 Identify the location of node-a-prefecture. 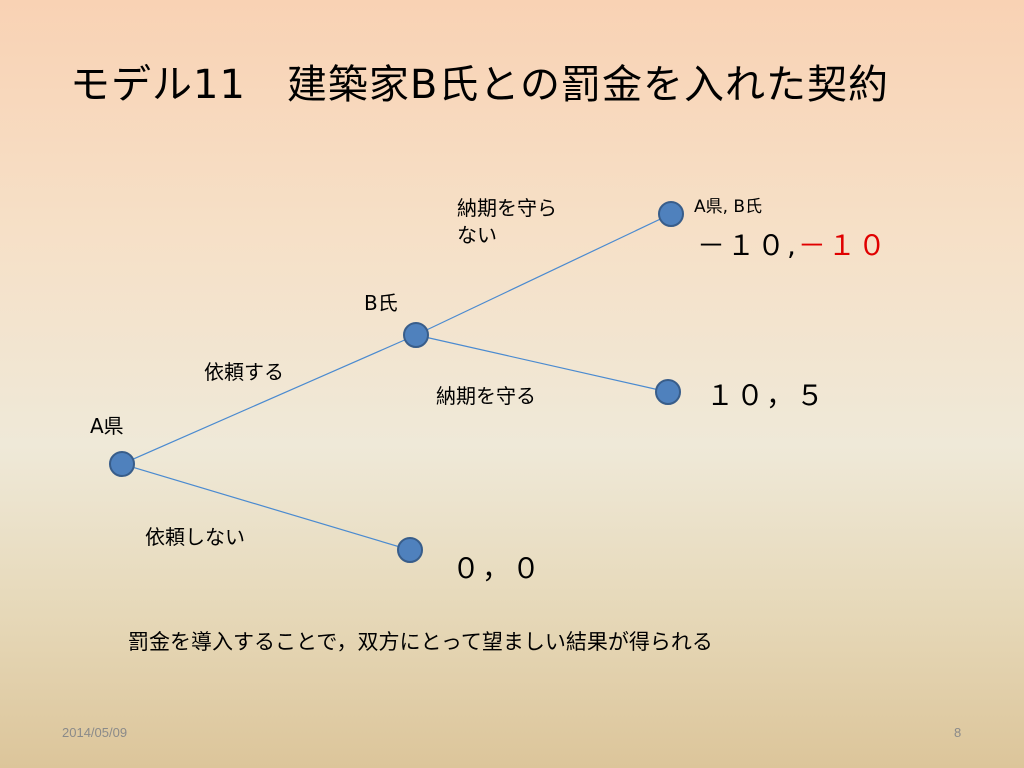
(122, 464).